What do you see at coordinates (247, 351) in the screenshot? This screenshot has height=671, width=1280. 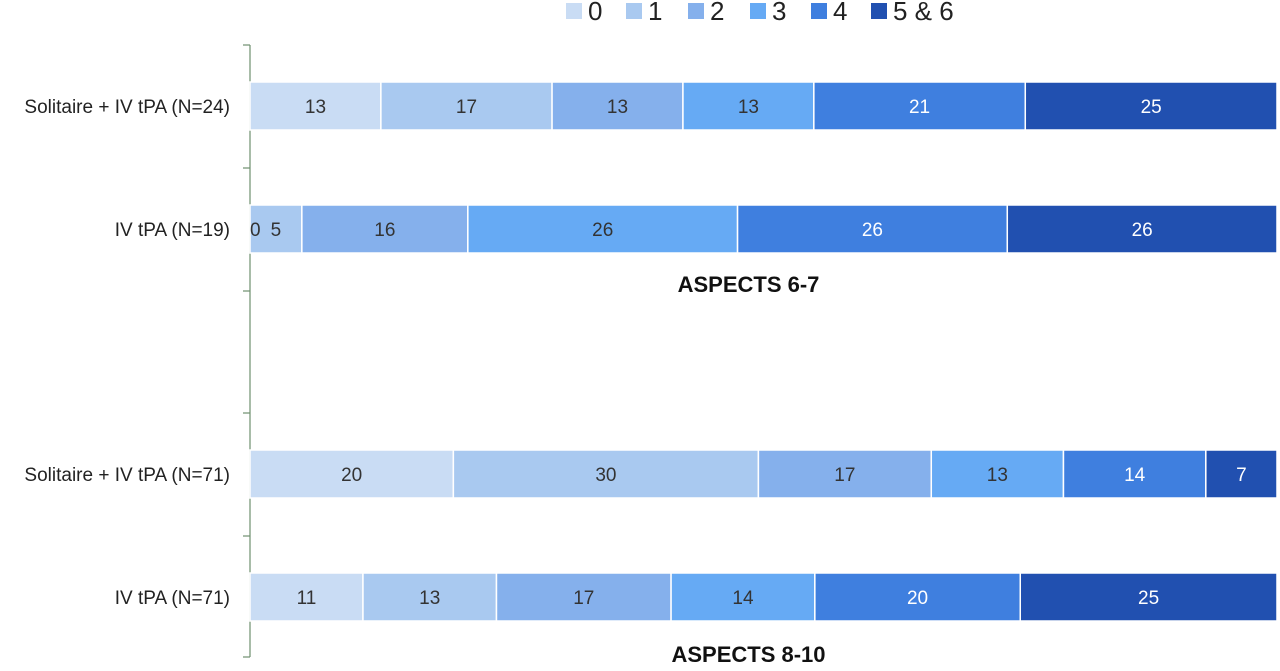 I see `category-axis` at bounding box center [247, 351].